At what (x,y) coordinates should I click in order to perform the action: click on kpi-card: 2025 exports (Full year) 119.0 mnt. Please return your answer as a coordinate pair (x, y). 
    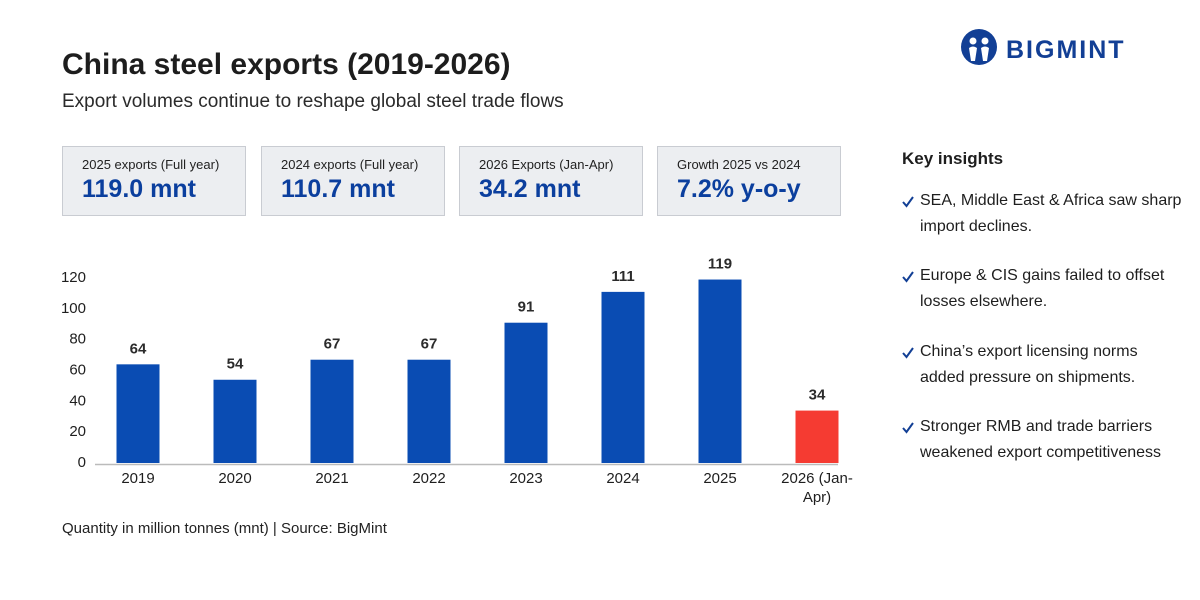
    Looking at the image, I should click on (154, 181).